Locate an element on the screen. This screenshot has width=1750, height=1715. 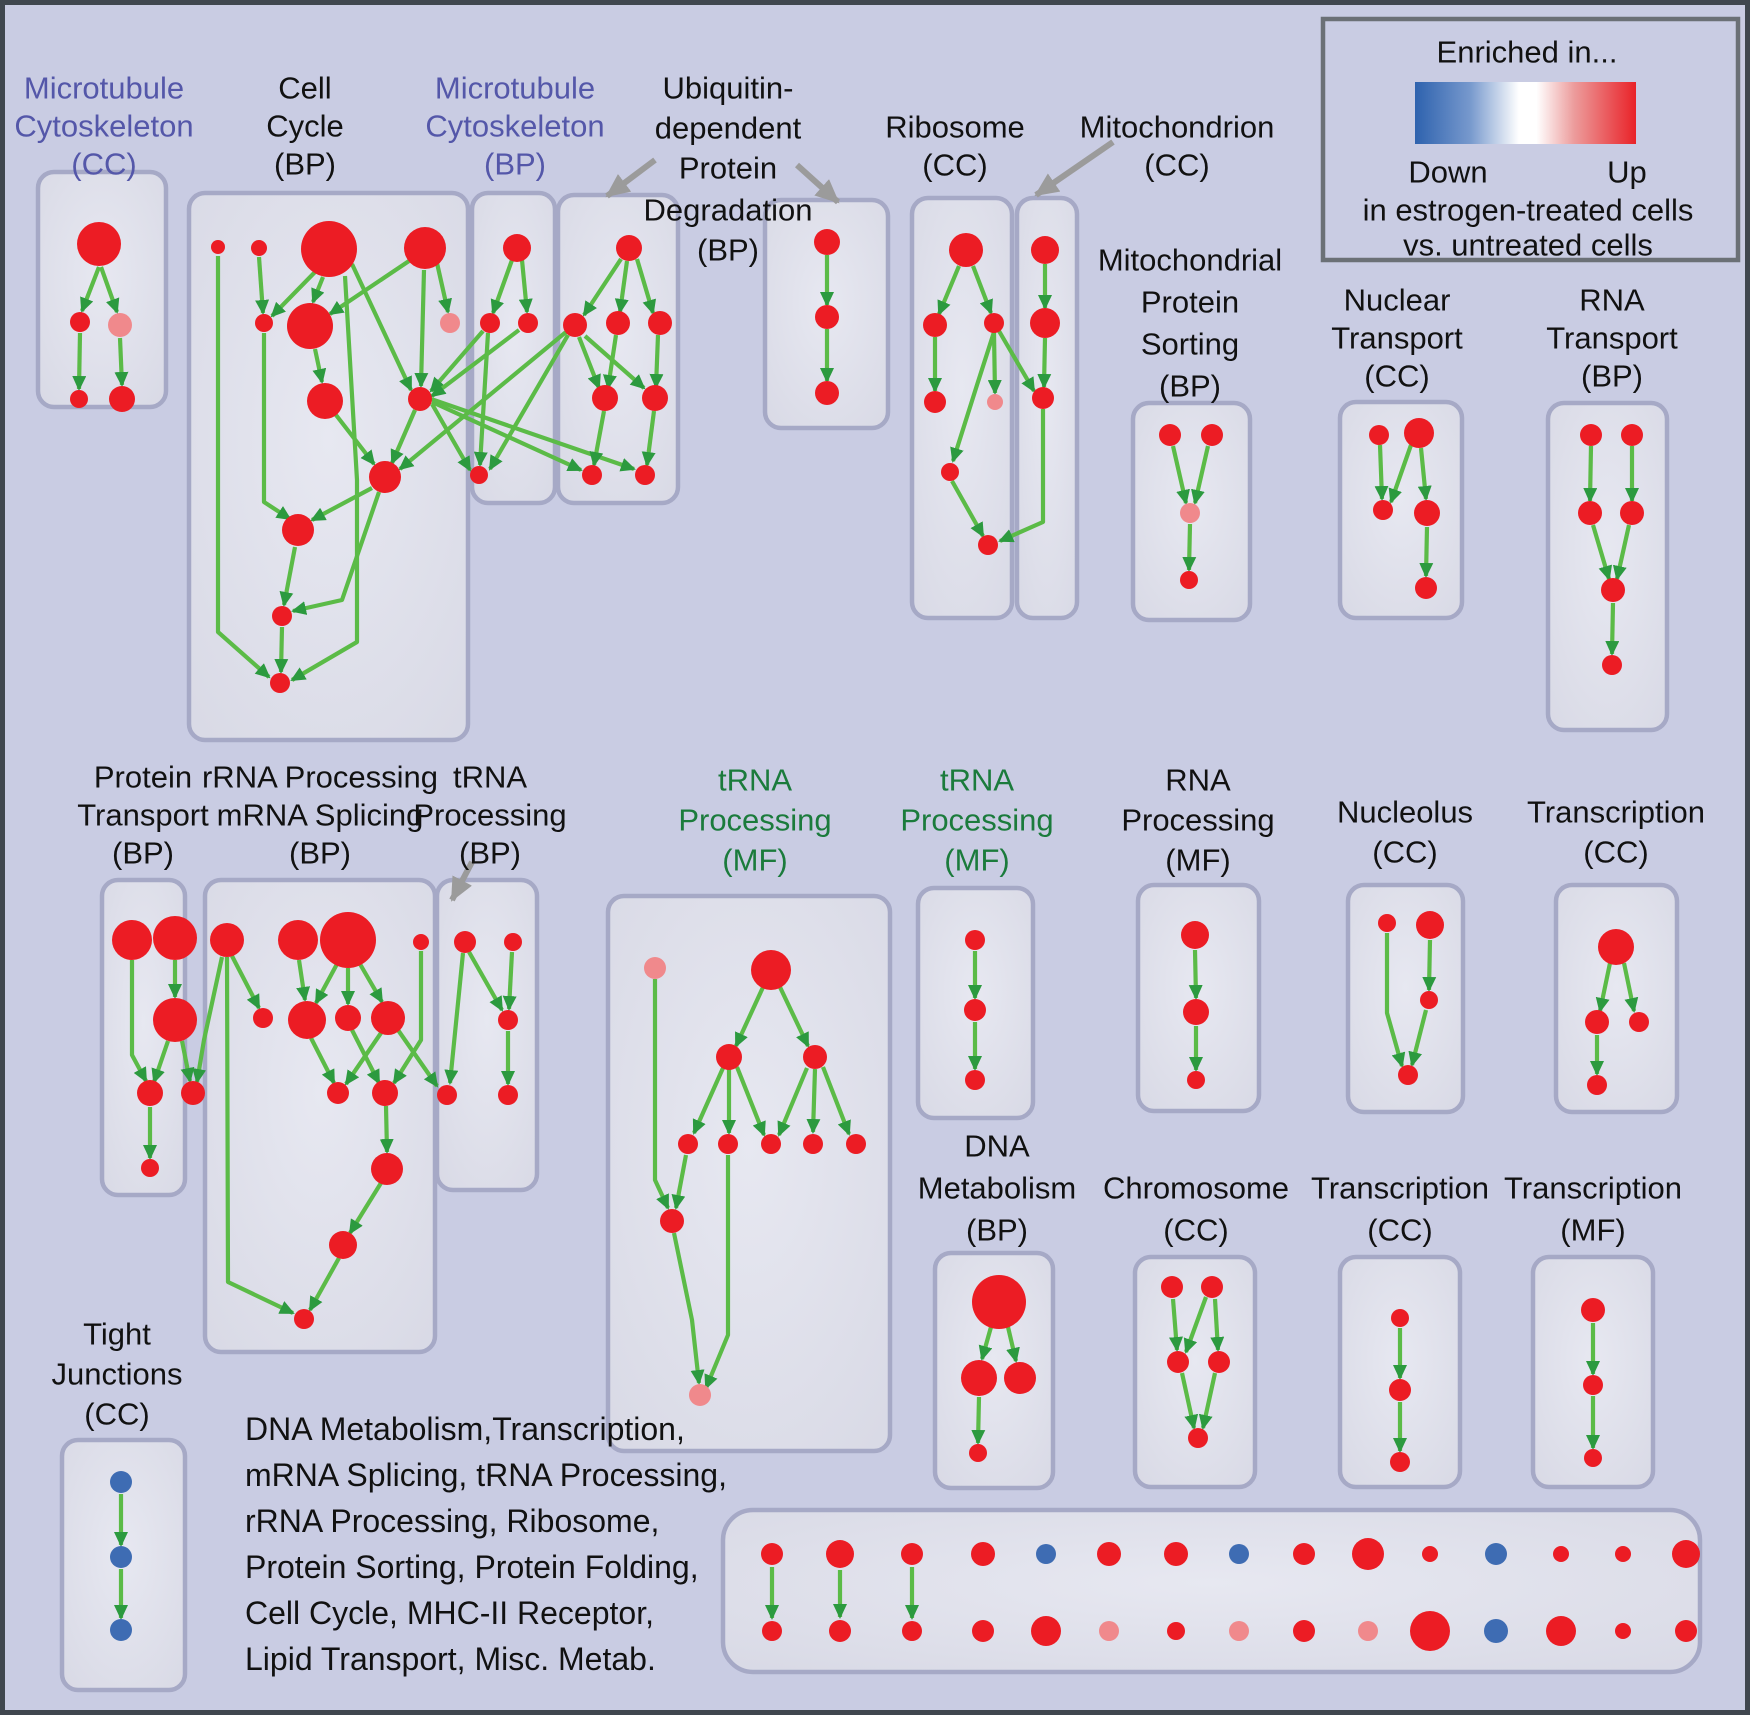
cluster-label-rrna-mrna: rRNA Processing is located at coordinates (320, 777).